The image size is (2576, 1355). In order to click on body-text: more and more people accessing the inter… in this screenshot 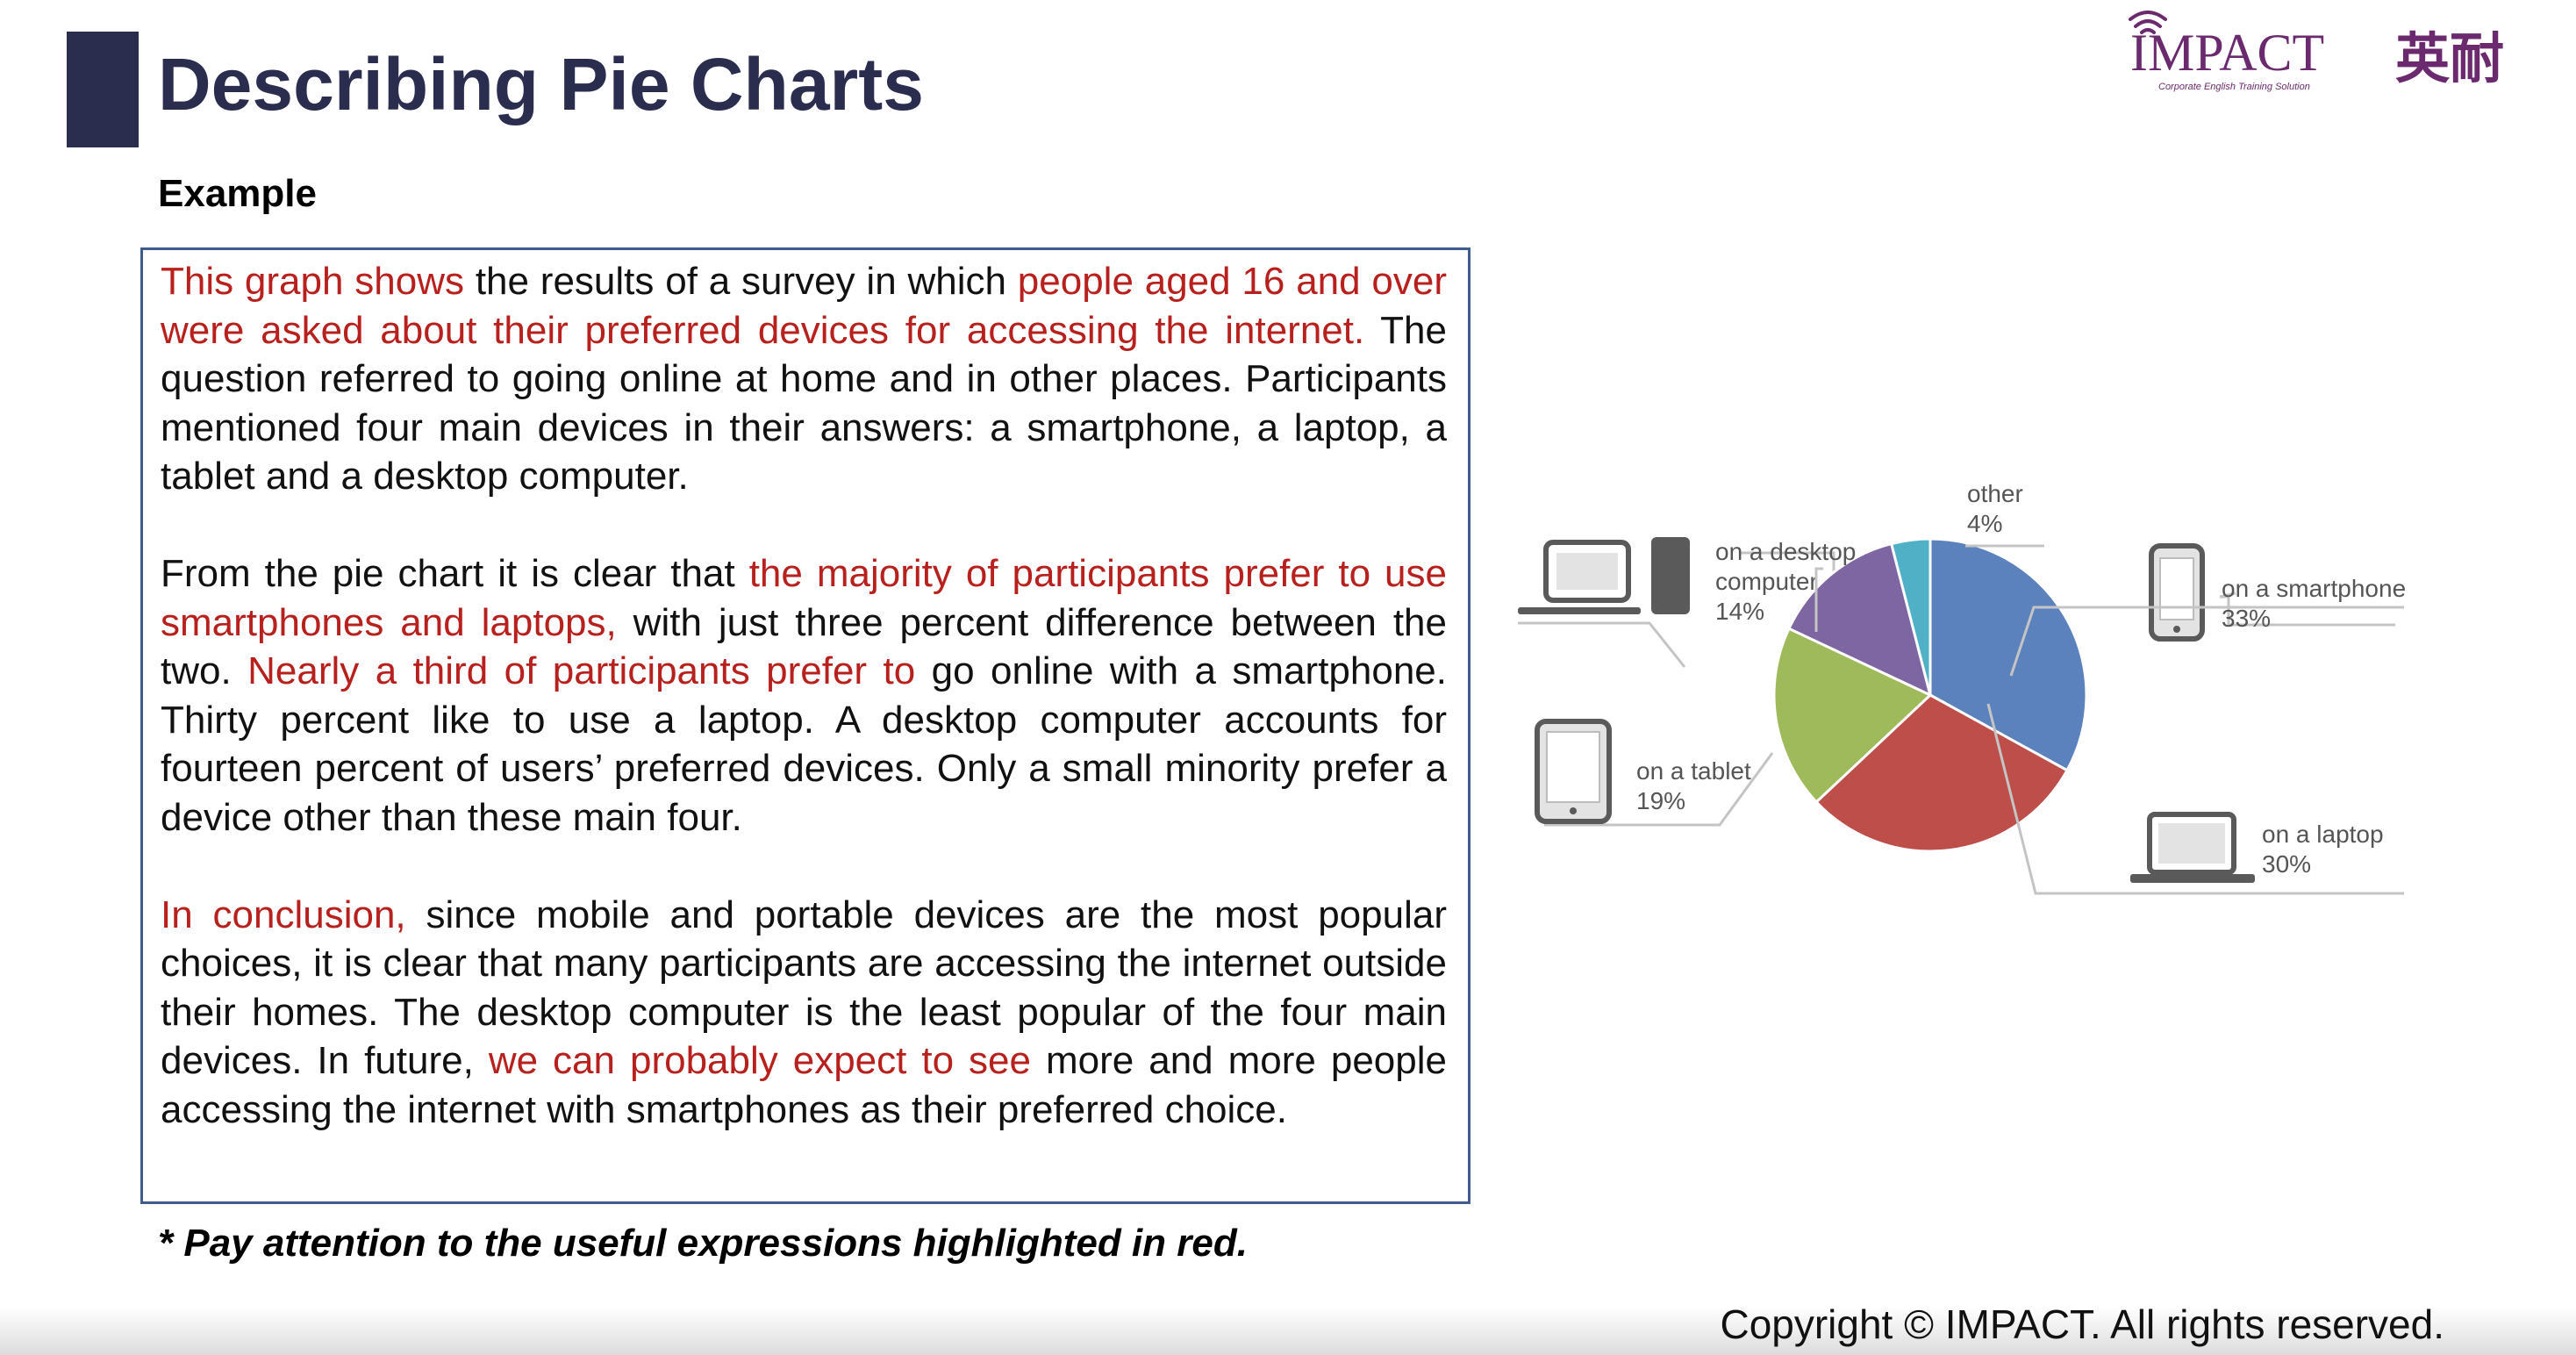, I will do `click(804, 1085)`.